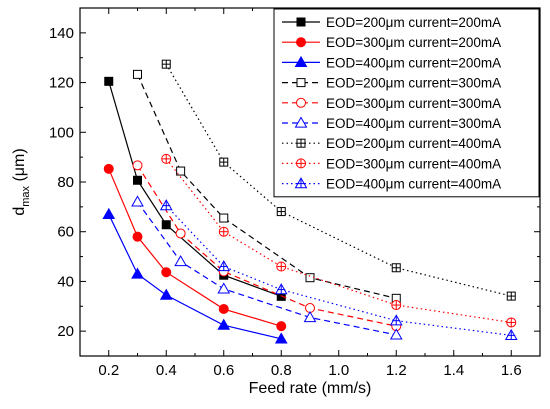 This screenshot has height=409, width=550. What do you see at coordinates (65, 281) in the screenshot?
I see `y-tick-label: 40` at bounding box center [65, 281].